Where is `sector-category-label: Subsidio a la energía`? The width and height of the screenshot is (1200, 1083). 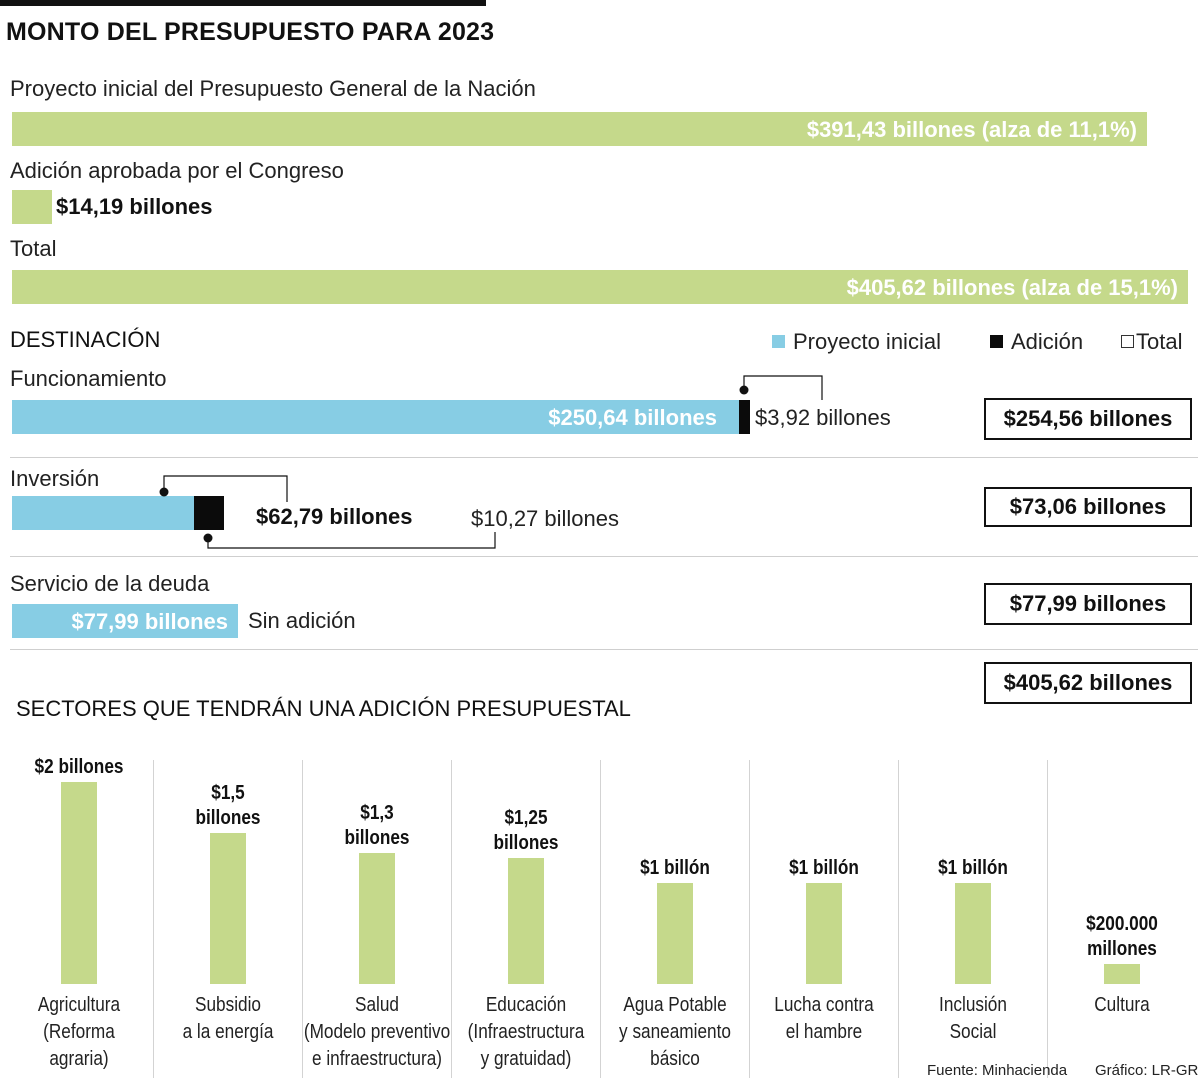 sector-category-label: Subsidio a la energía is located at coordinates (227, 1018).